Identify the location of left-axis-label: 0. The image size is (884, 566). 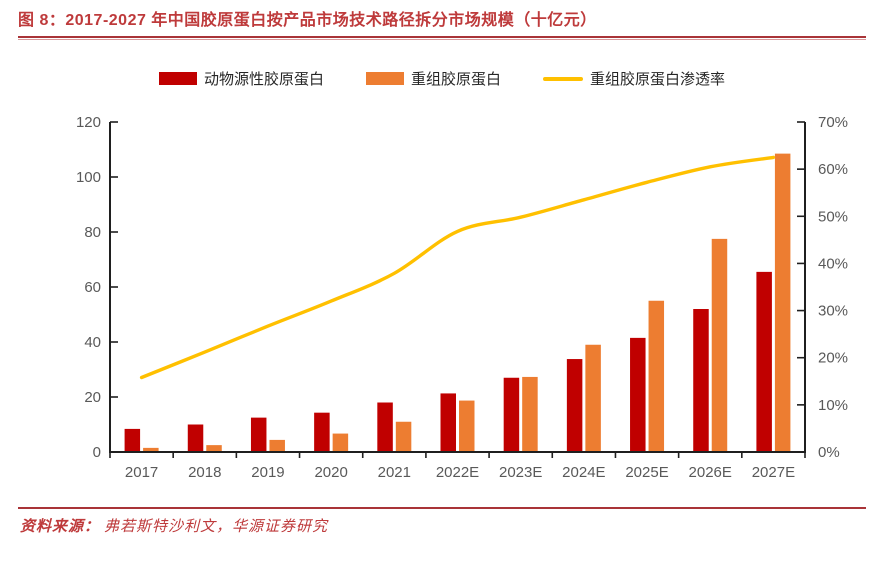
(97, 452).